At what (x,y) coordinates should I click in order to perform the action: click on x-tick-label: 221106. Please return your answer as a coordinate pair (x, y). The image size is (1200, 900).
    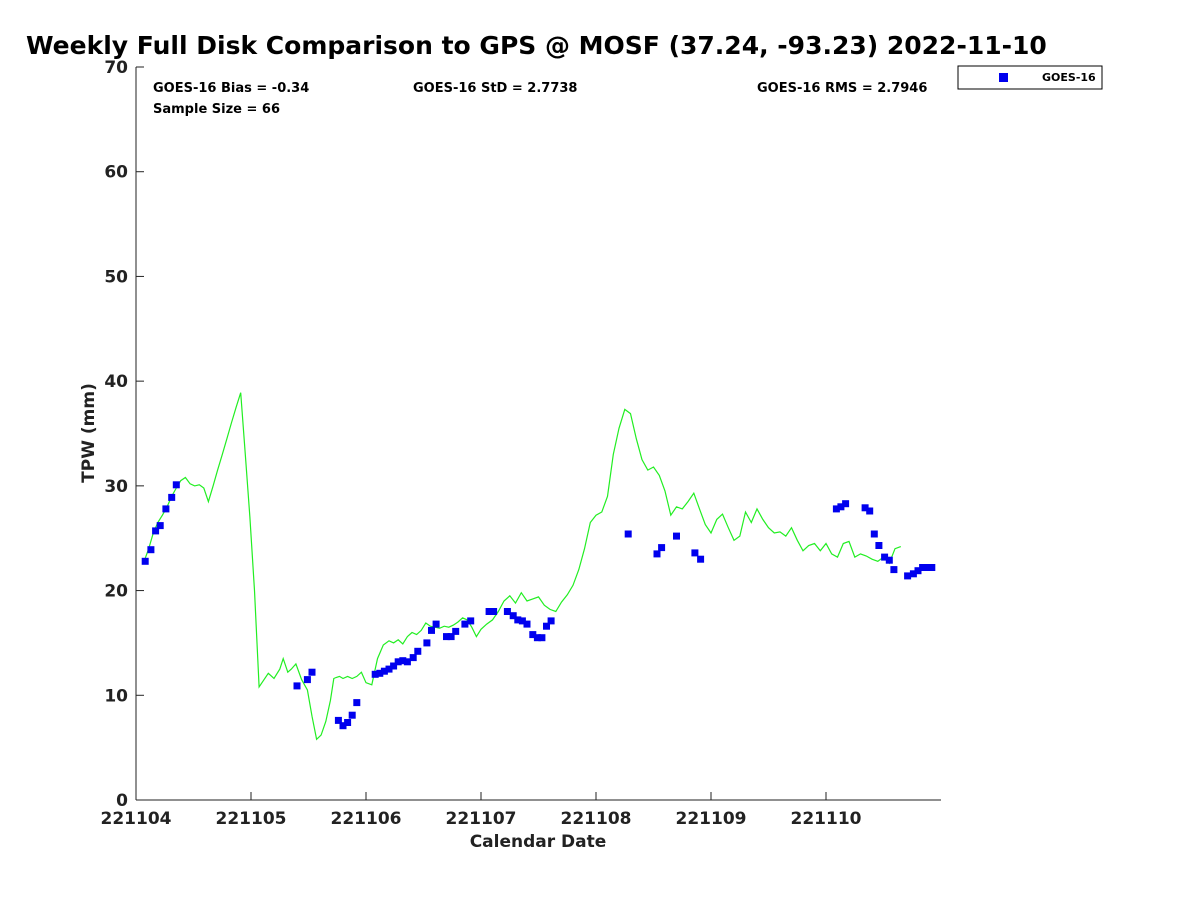
    Looking at the image, I should click on (366, 819).